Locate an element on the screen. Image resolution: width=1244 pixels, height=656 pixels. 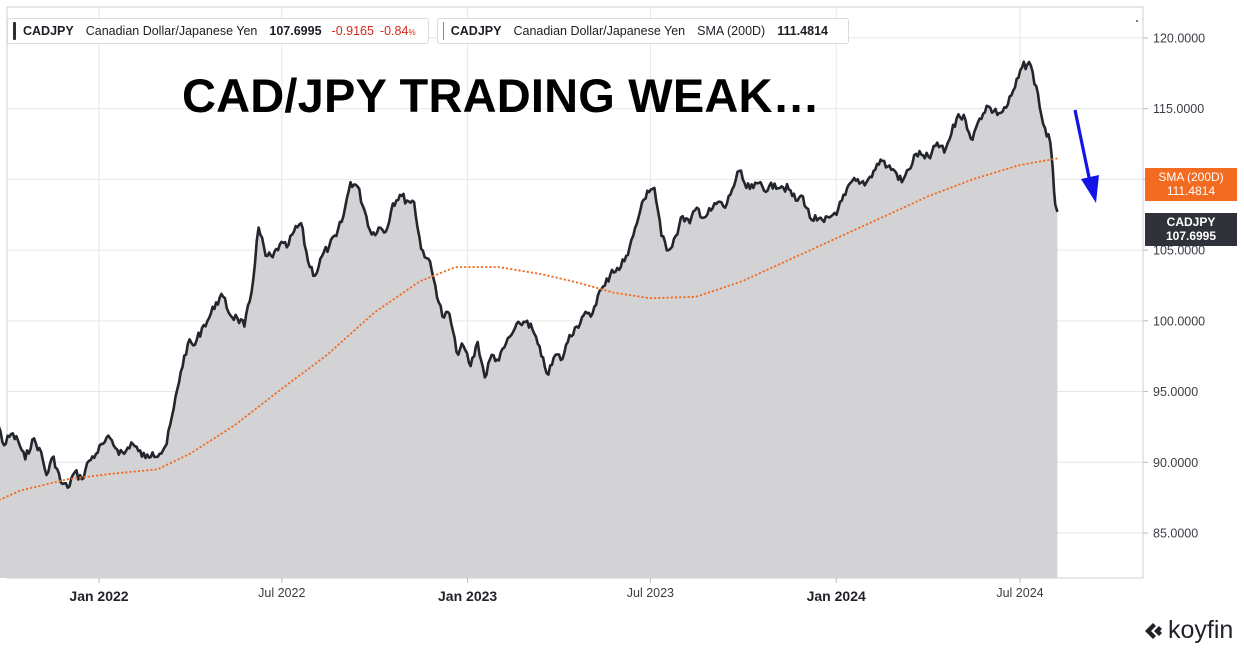
legend-change: -0.9165 is located at coordinates (352, 31).